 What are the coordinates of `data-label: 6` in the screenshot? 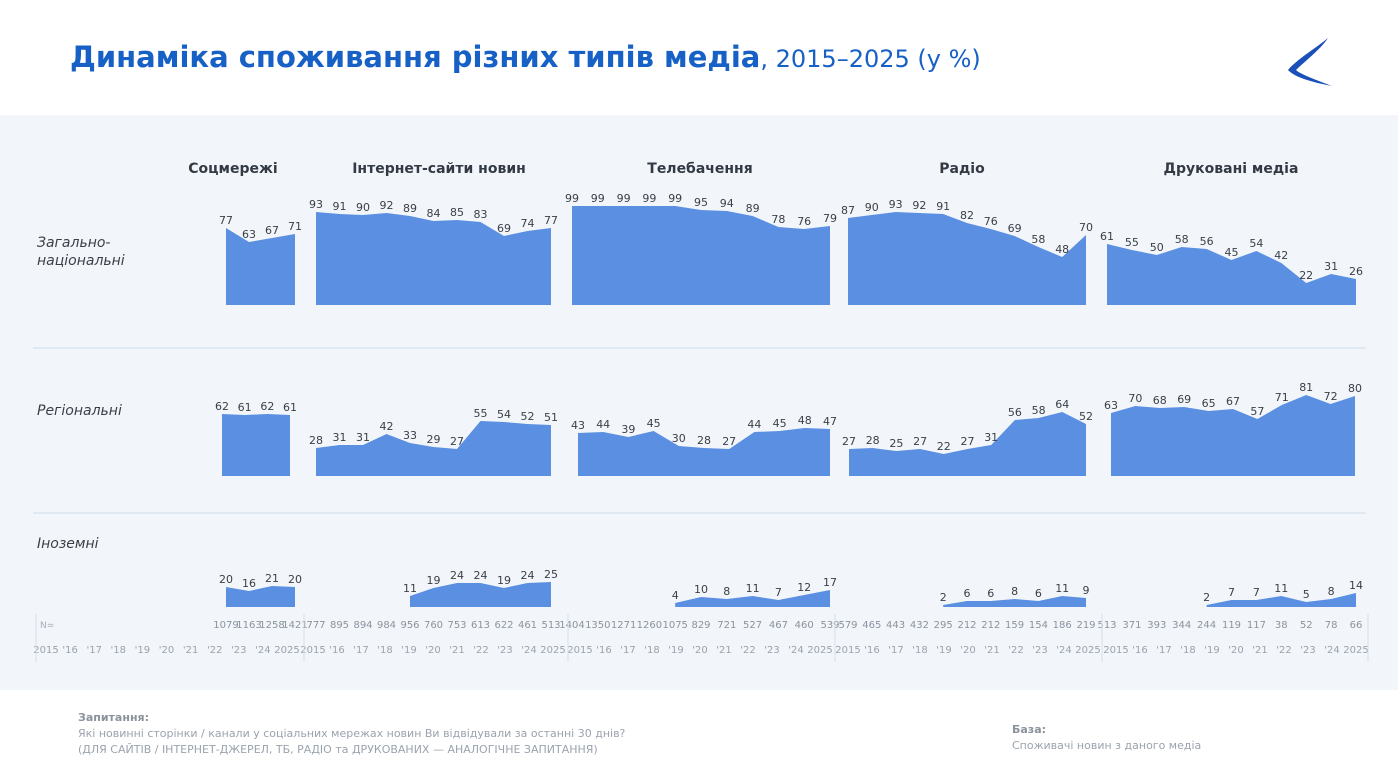 It's located at (967, 593).